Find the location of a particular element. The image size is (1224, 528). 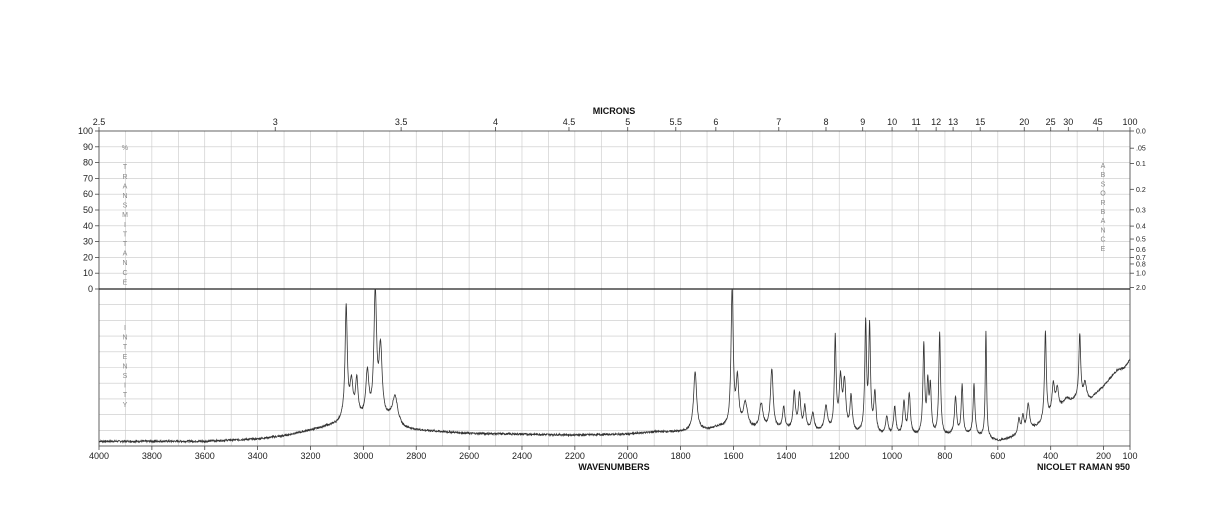

right-tick-label: 0.0 is located at coordinates (1141, 132).